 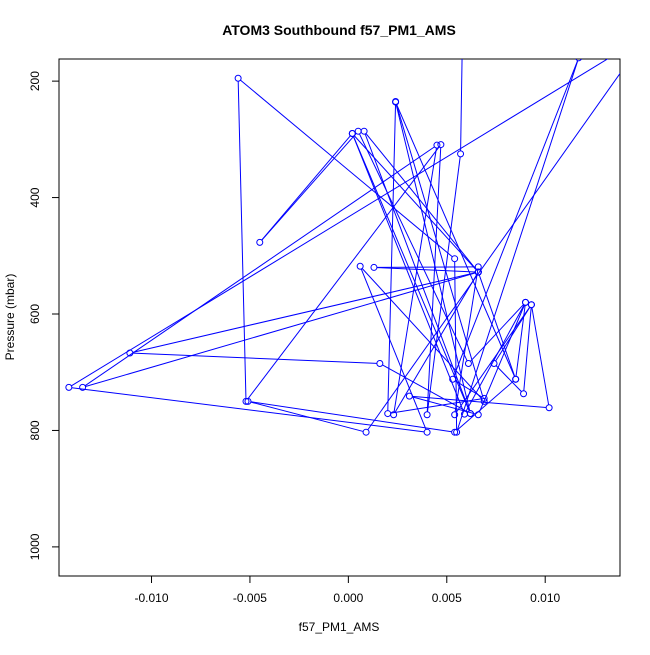 What do you see at coordinates (35, 81) in the screenshot?
I see `y-tick-label: 200` at bounding box center [35, 81].